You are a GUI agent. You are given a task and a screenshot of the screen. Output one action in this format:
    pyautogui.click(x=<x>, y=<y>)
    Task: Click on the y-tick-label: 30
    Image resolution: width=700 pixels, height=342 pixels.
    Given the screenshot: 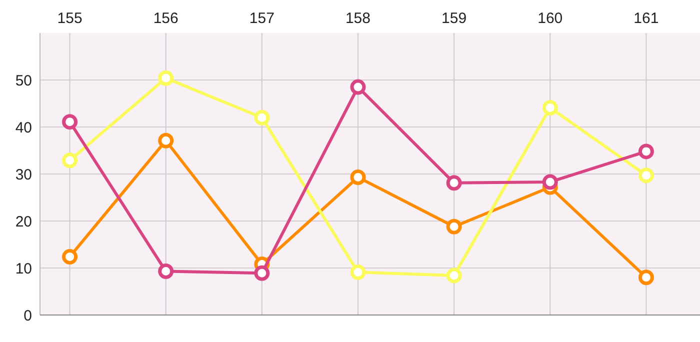 What is the action you would take?
    pyautogui.click(x=23, y=175)
    